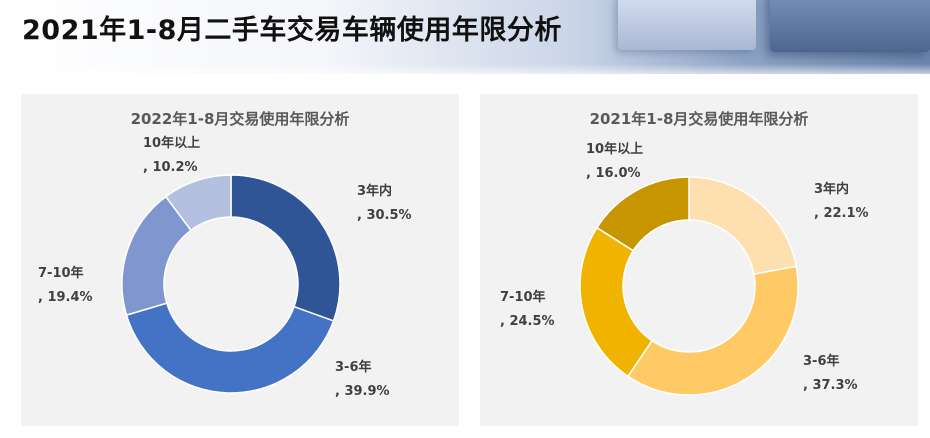 Image resolution: width=930 pixels, height=438 pixels. What do you see at coordinates (841, 202) in the screenshot?
I see `data-label-3-years: 3年内 , 22.1%` at bounding box center [841, 202].